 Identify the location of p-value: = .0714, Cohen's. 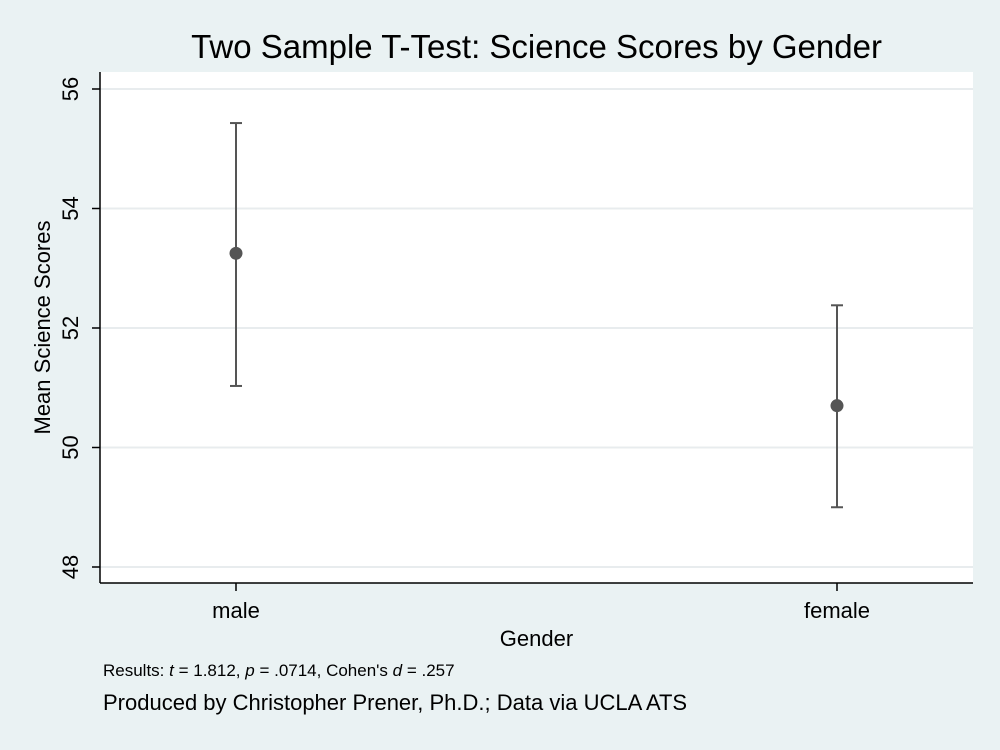
(323, 670).